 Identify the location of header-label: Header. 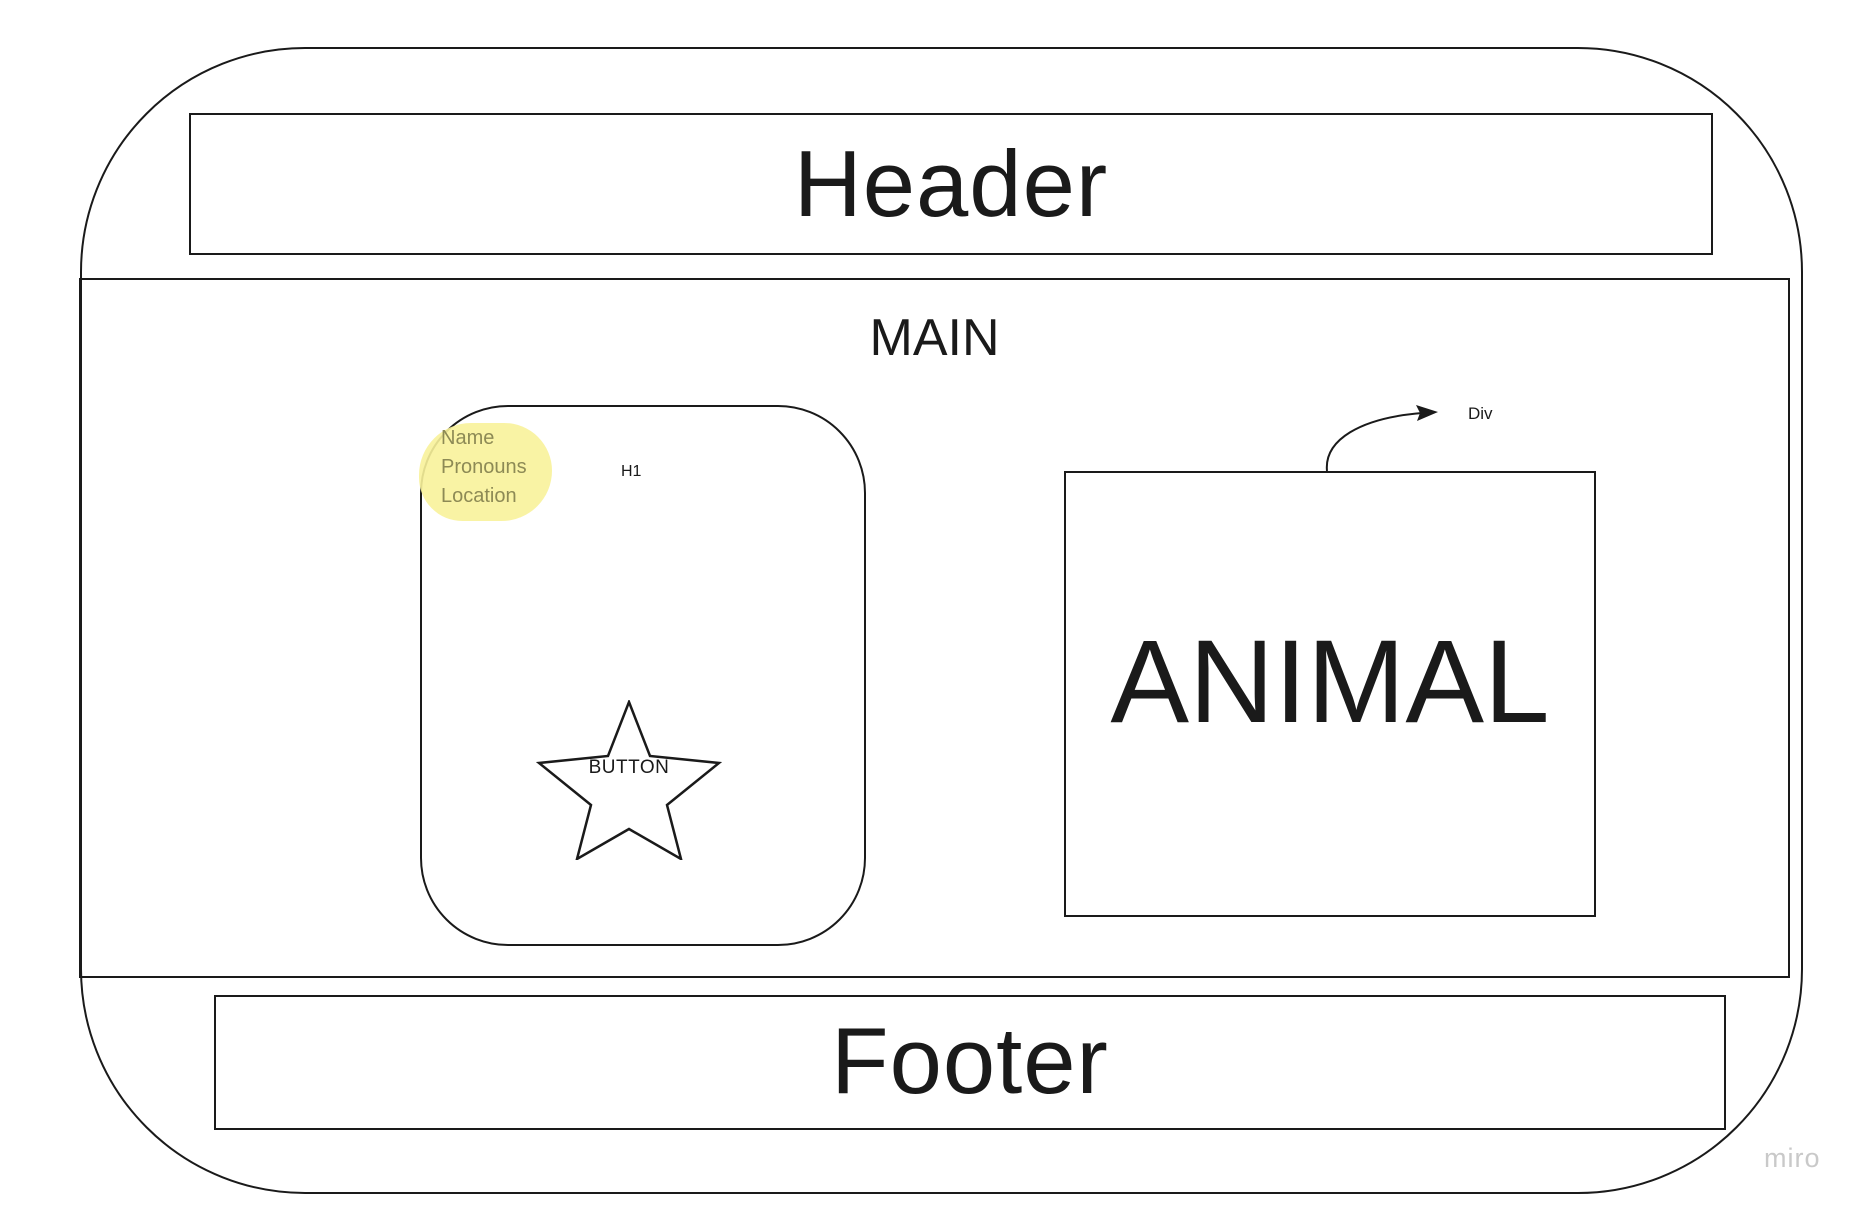
(951, 183).